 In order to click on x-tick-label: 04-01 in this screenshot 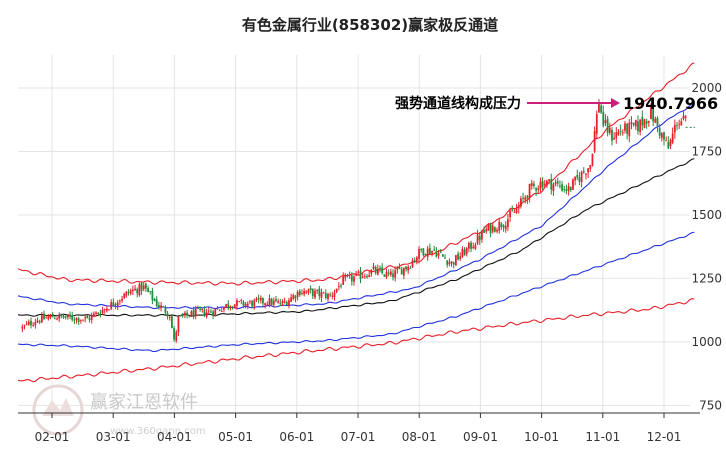, I will do `click(174, 437)`.